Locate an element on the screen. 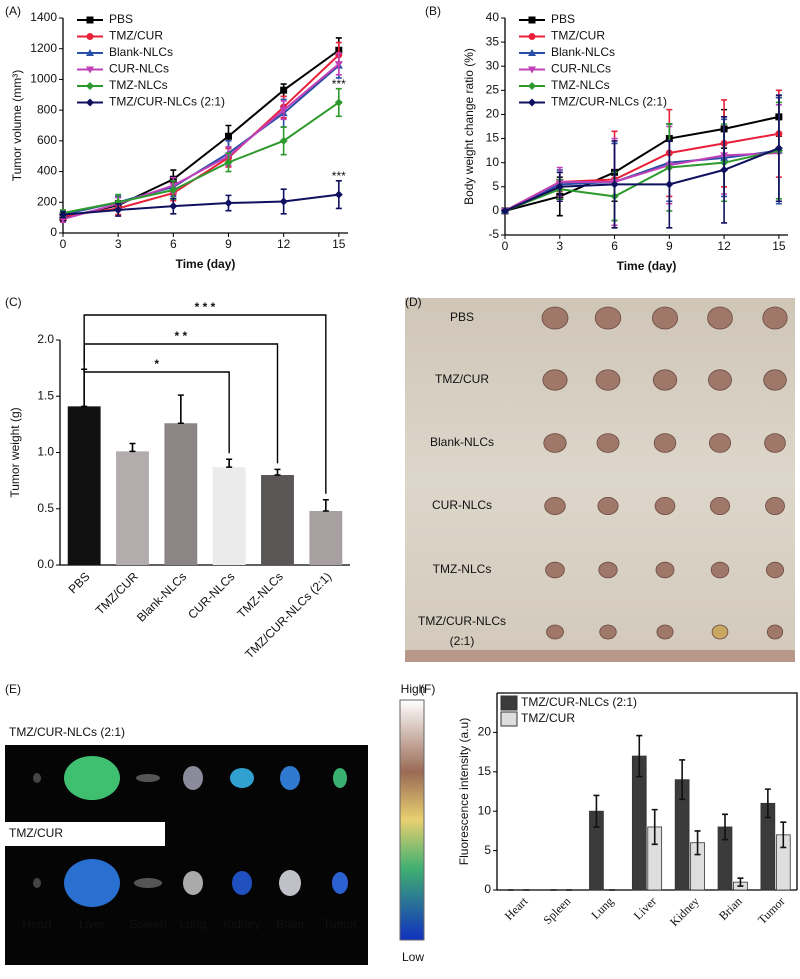  y-tick-label: 1.0 is located at coordinates (45, 452).